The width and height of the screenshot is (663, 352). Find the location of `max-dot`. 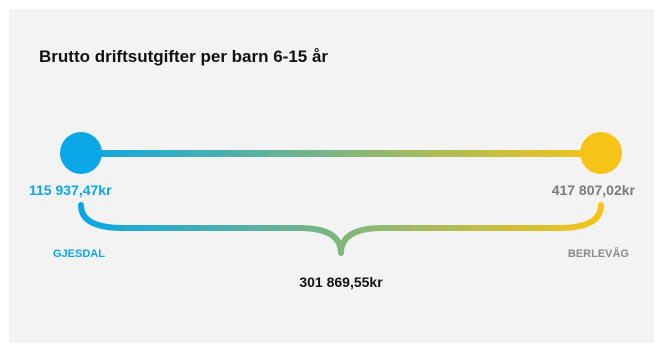

max-dot is located at coordinates (601, 153).